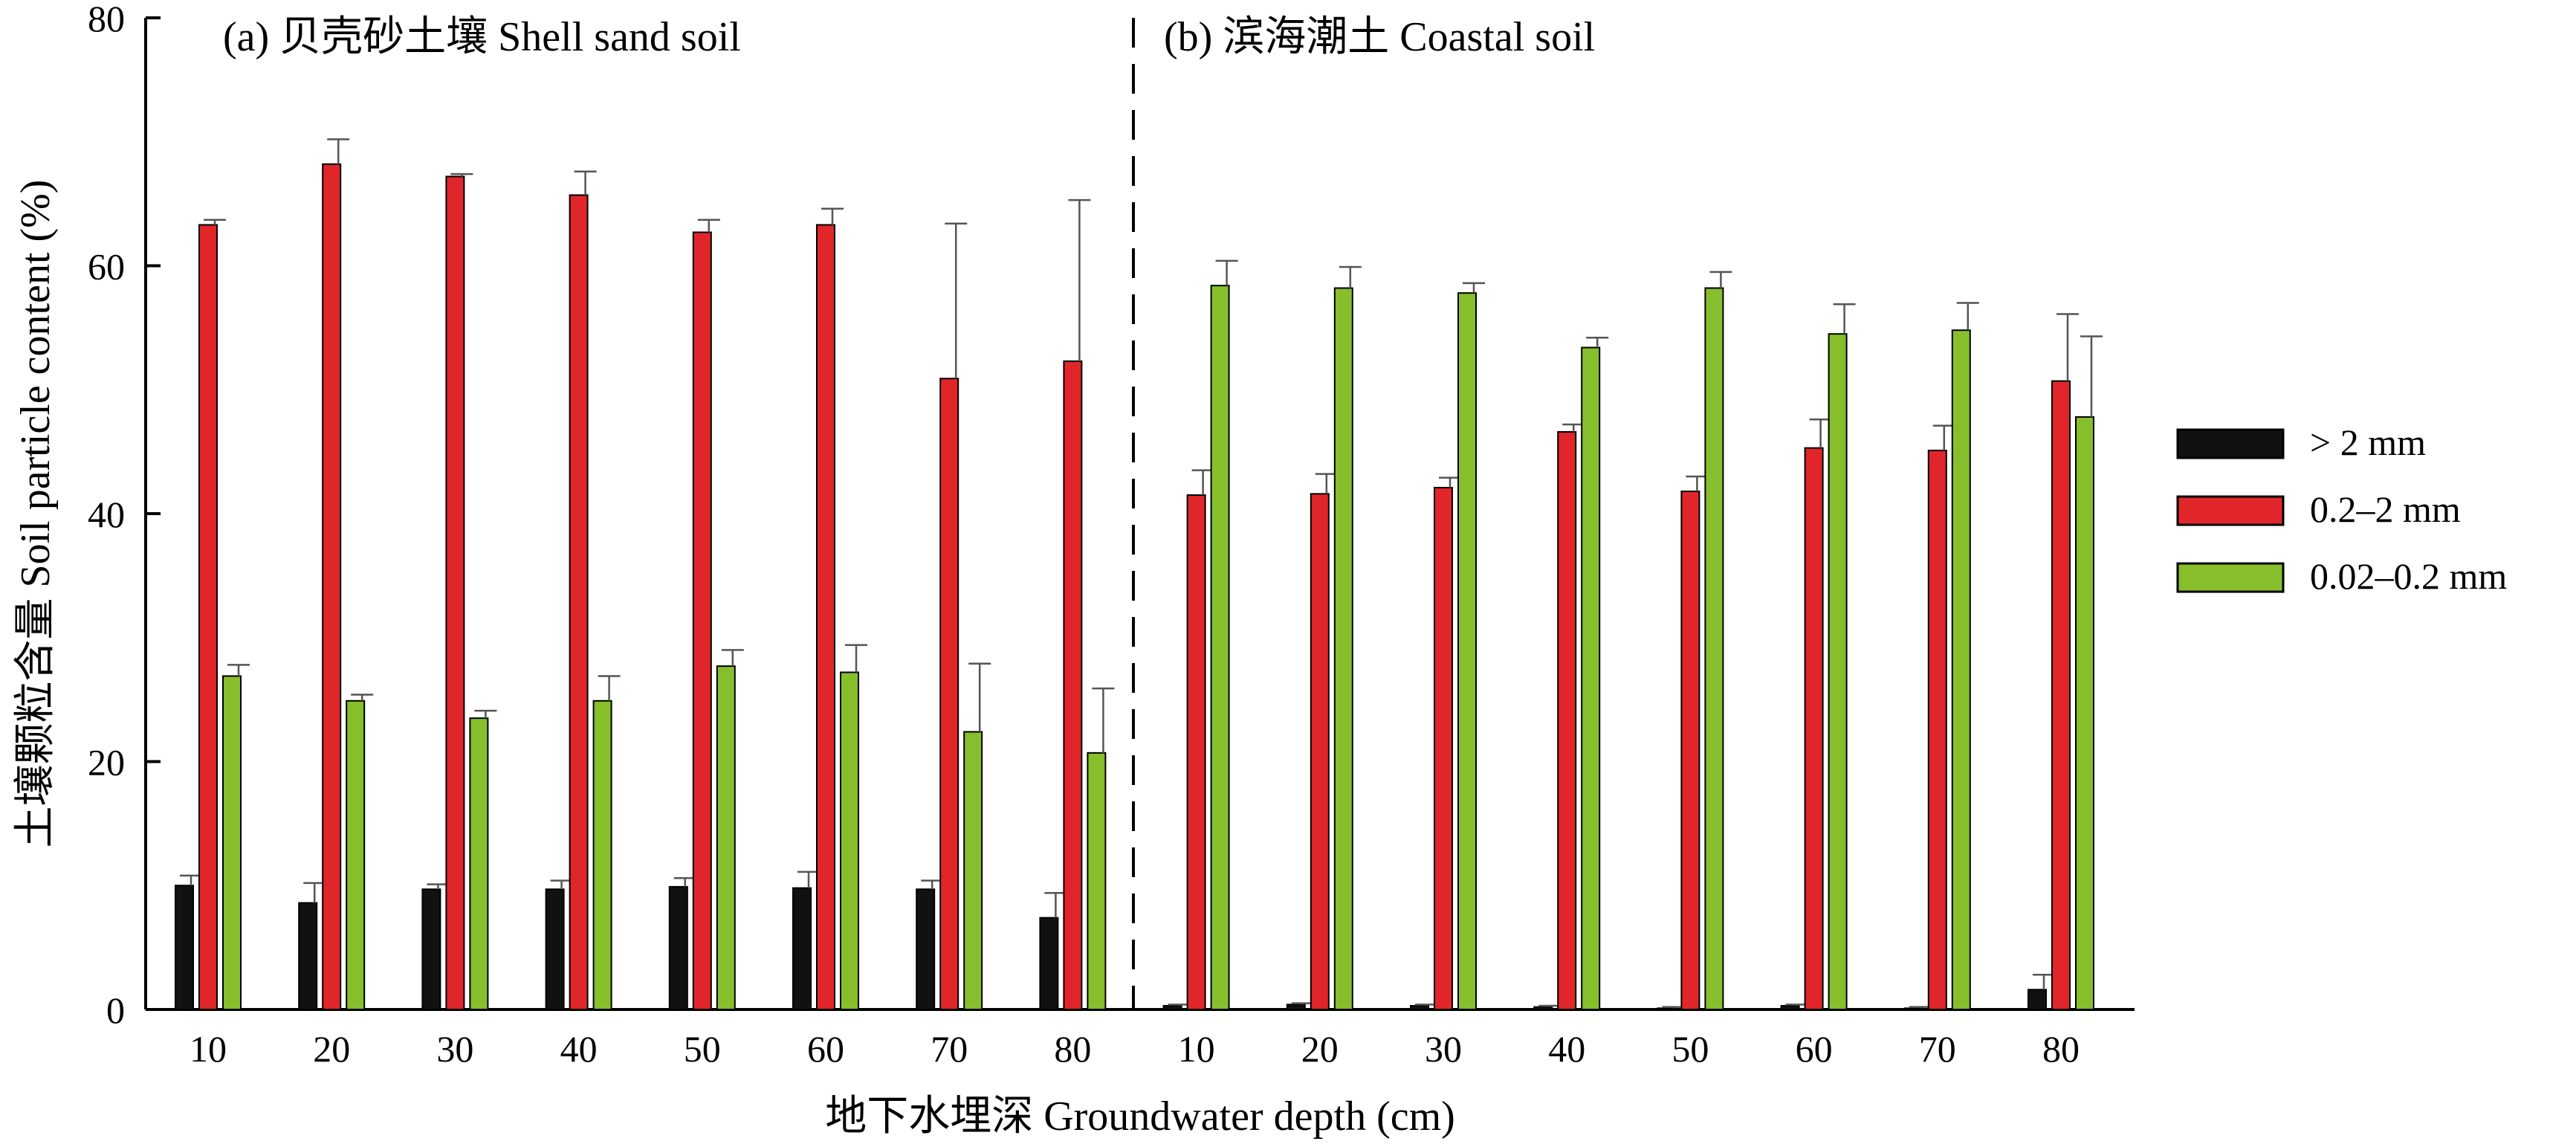  What do you see at coordinates (1135, 1049) in the screenshot?
I see `x-ticks: 10 20 30 40 50 60 70 80 10 20 30 40 50 60 70 80` at bounding box center [1135, 1049].